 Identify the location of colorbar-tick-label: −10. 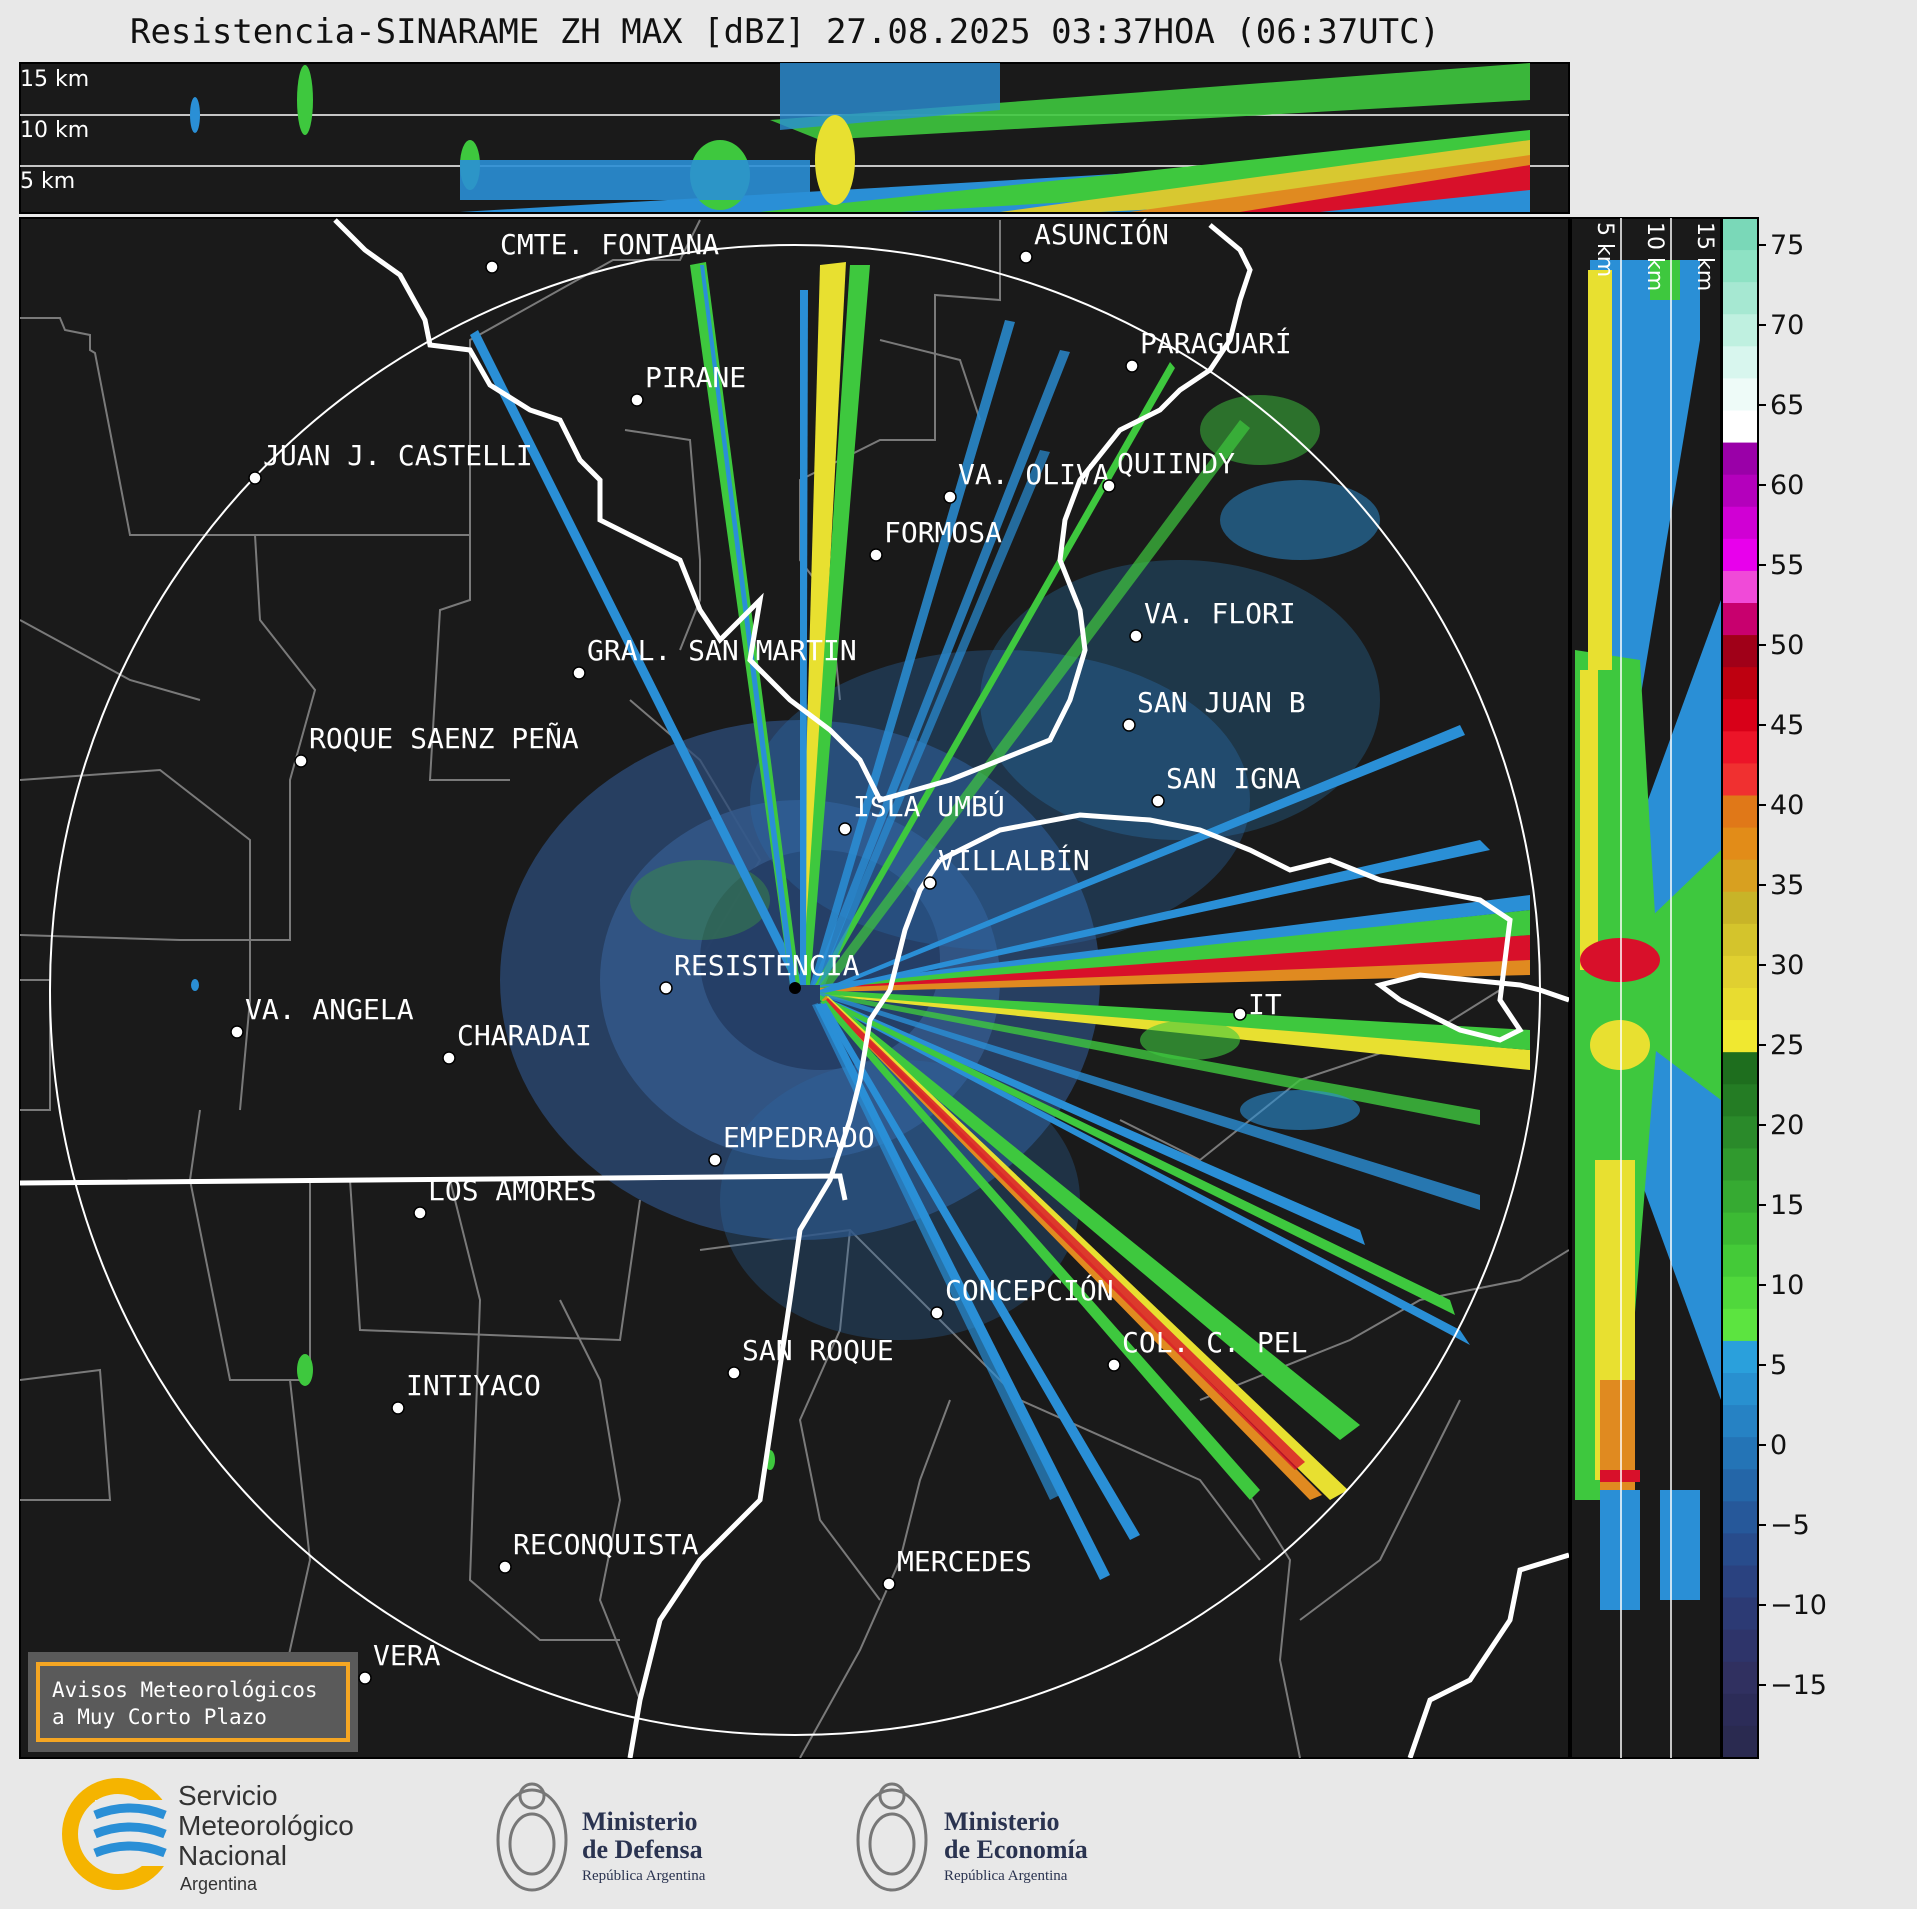
(1798, 1605).